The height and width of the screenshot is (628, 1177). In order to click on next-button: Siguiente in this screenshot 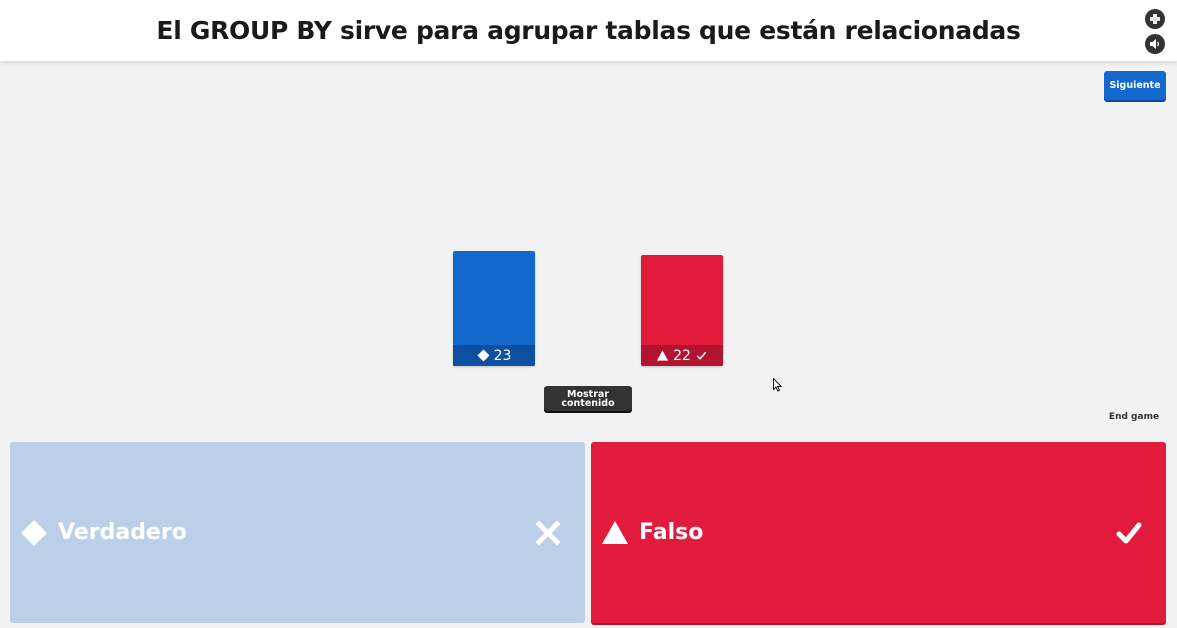, I will do `click(1135, 85)`.